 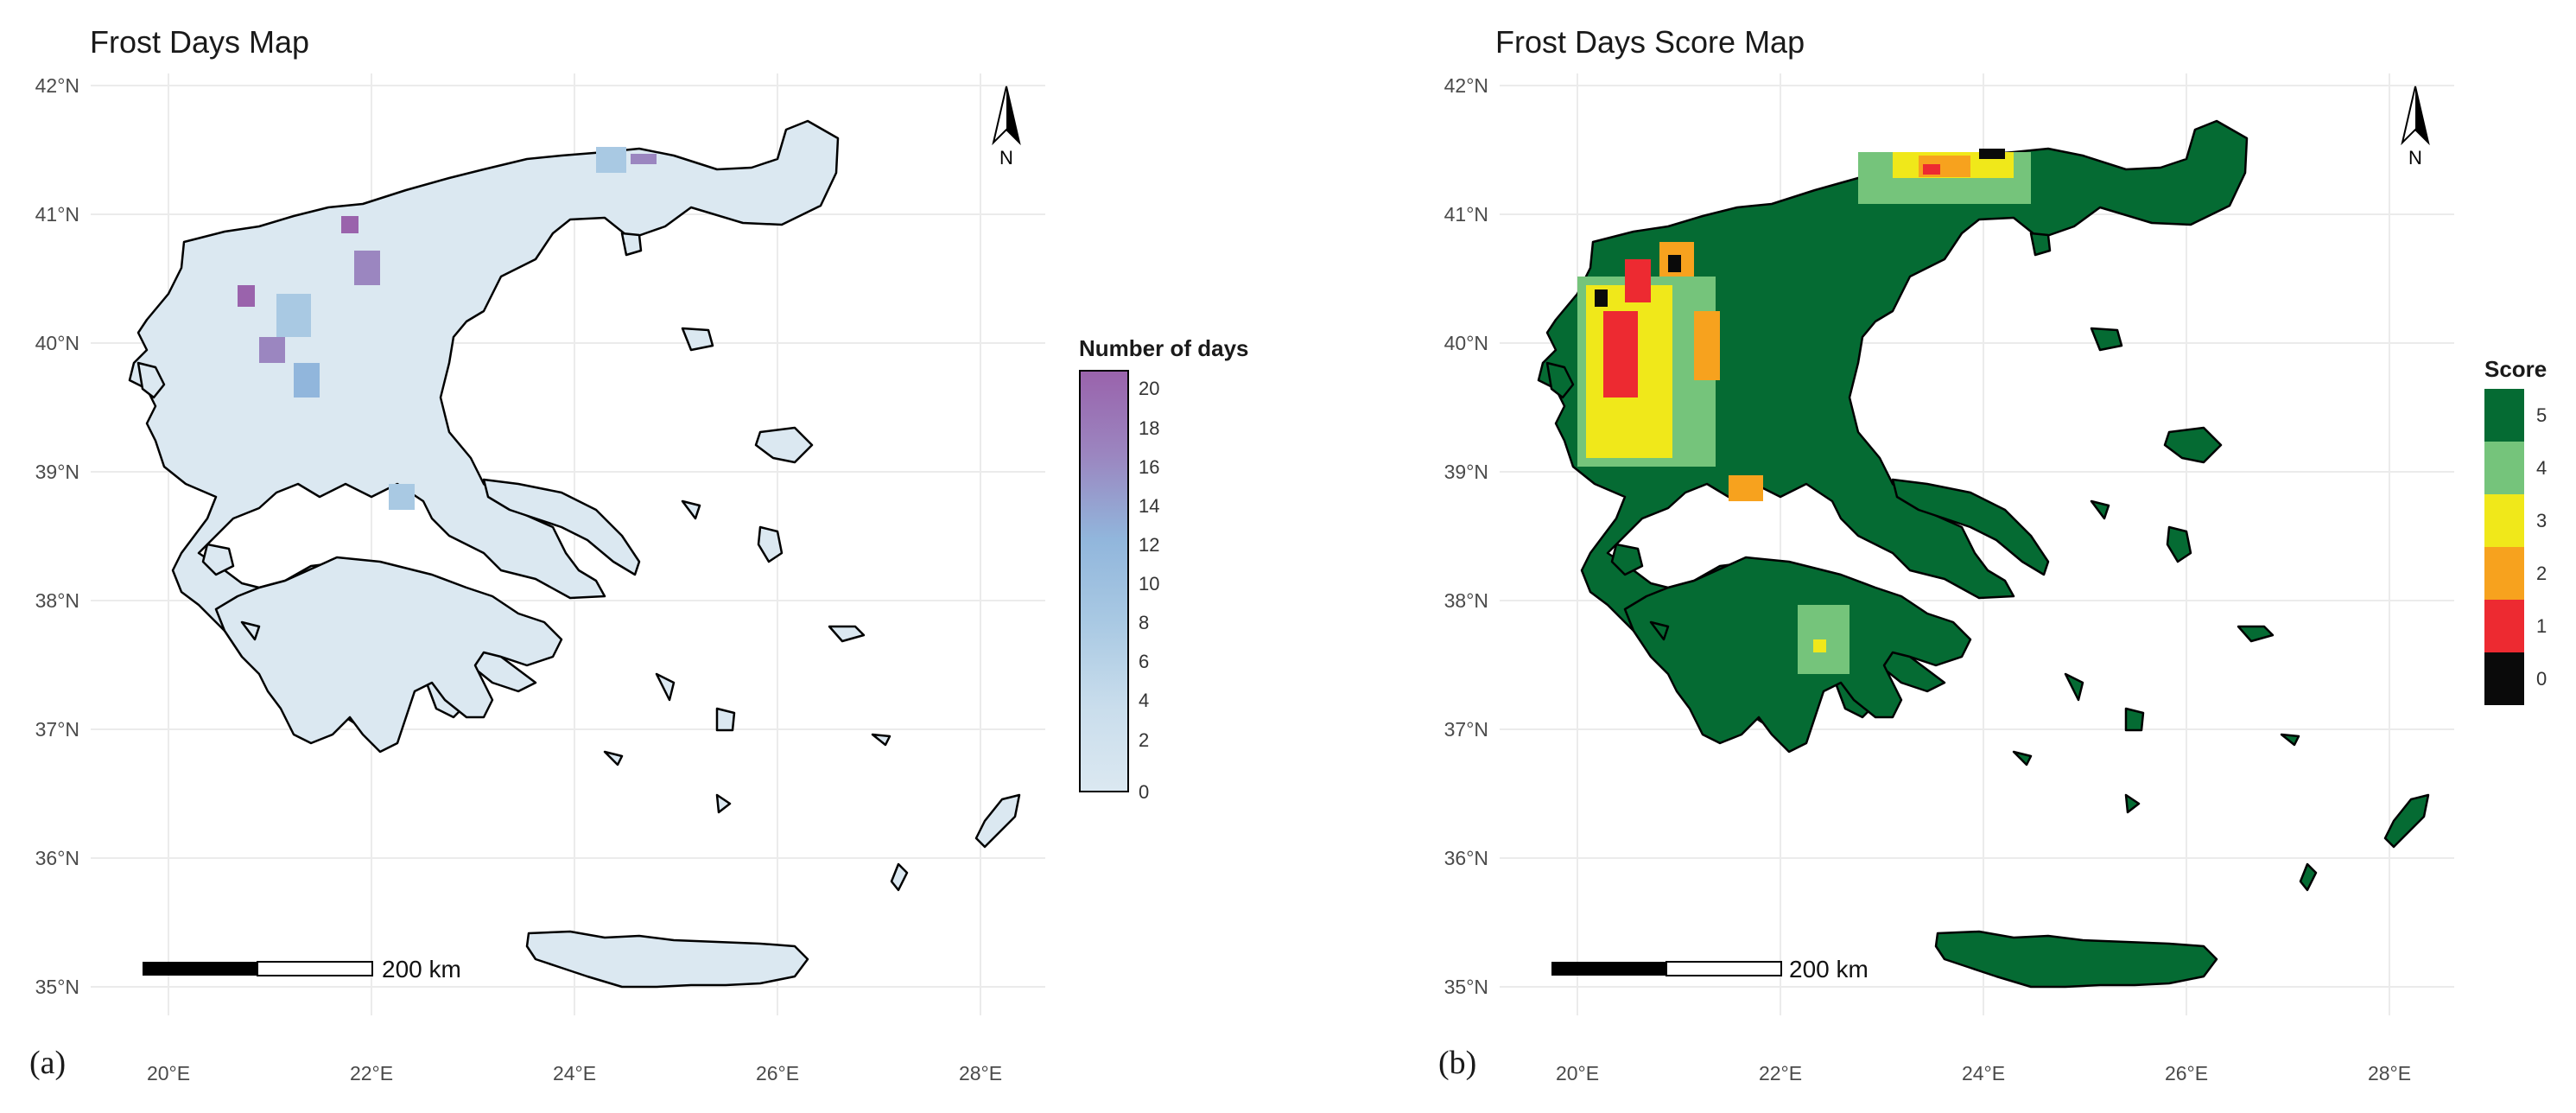 What do you see at coordinates (57, 858) in the screenshot?
I see `y-tick-label: 36°N` at bounding box center [57, 858].